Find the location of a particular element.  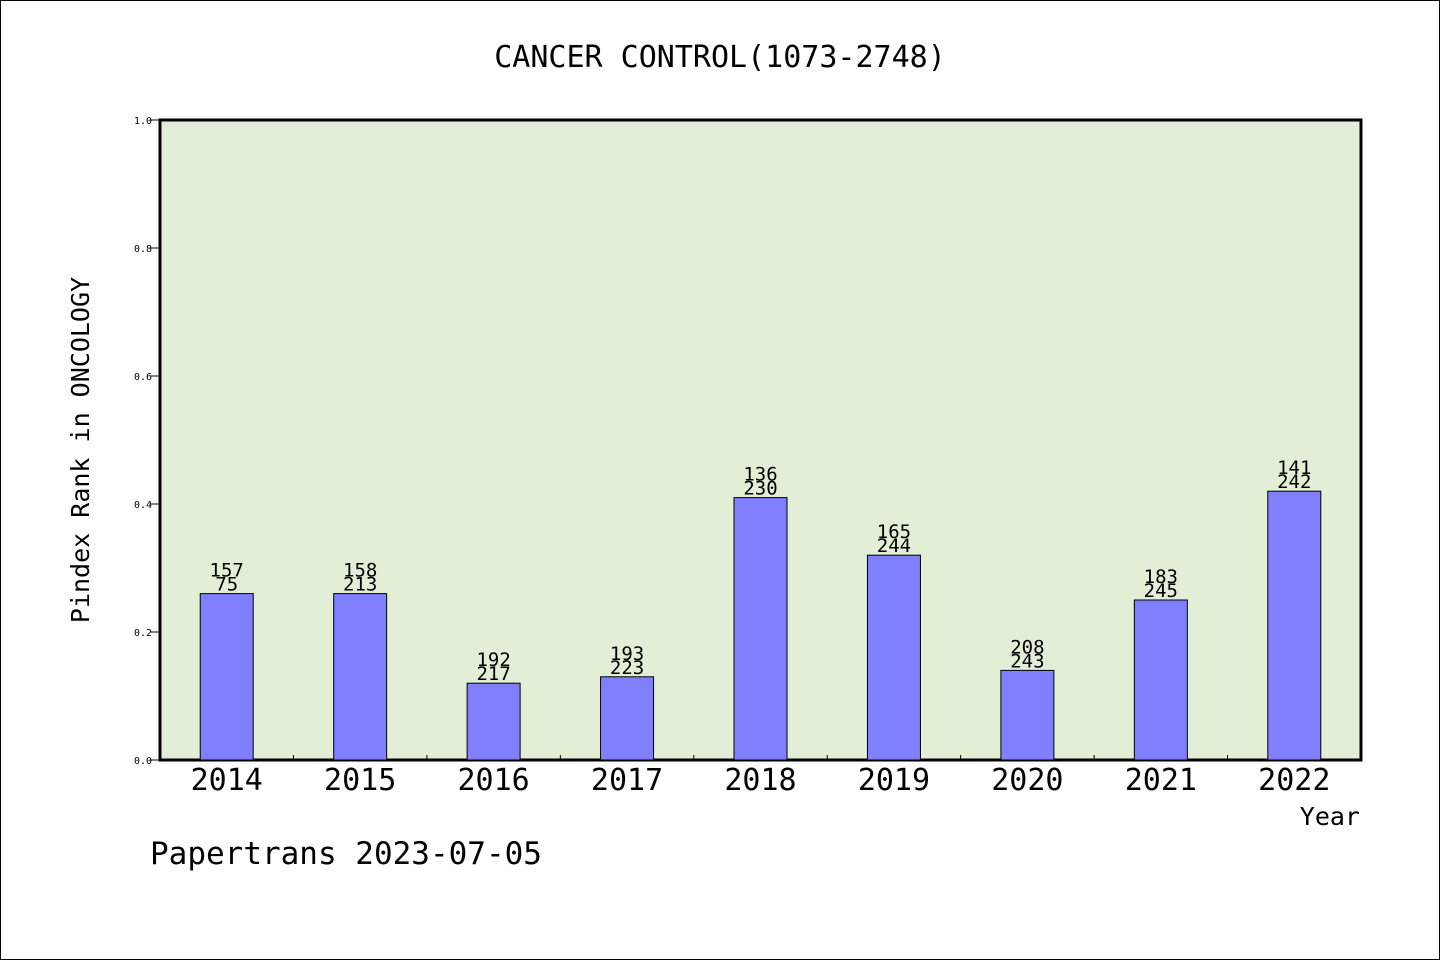

x-tick-label: 2015 is located at coordinates (360, 780).